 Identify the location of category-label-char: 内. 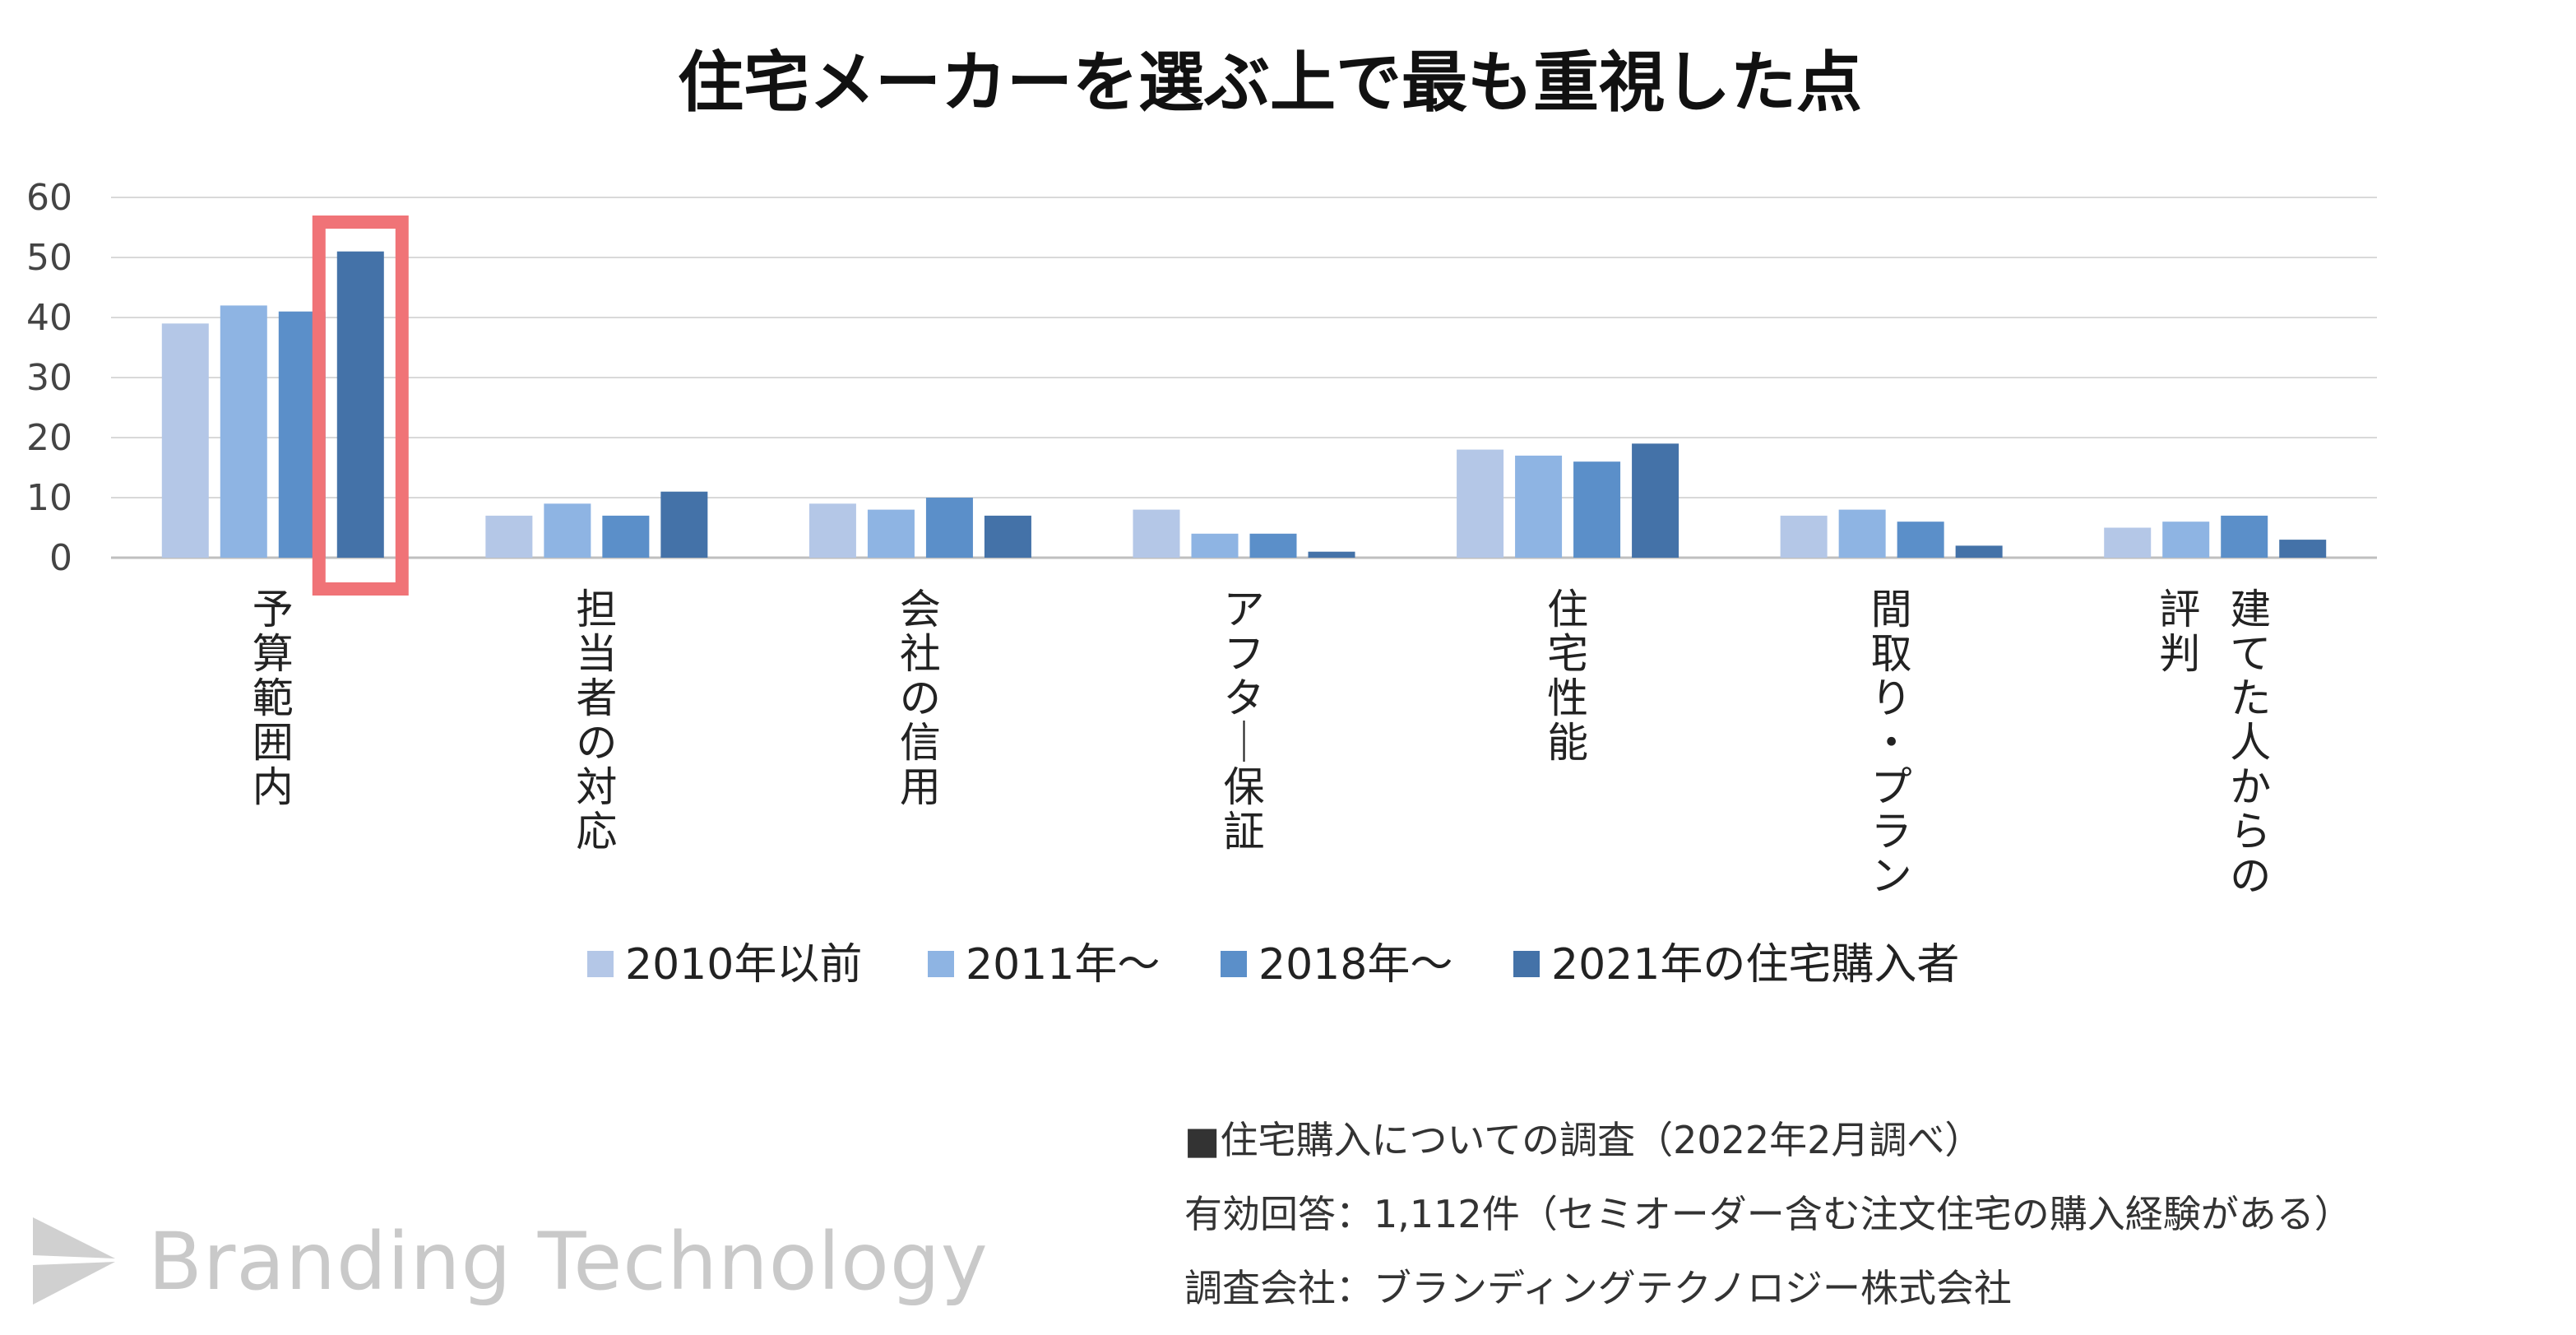
(274, 787).